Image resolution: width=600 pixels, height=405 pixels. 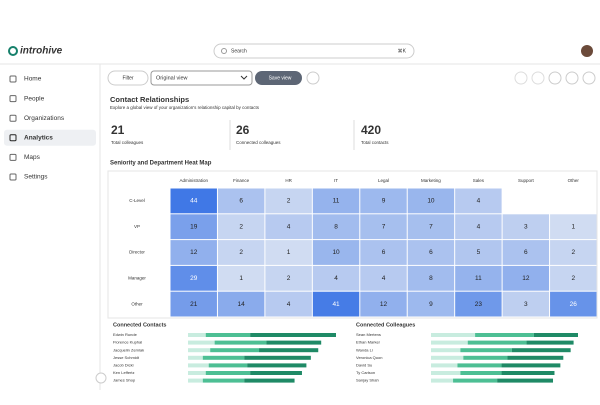 I want to click on heatmap-column: Marketing, so click(x=431, y=180).